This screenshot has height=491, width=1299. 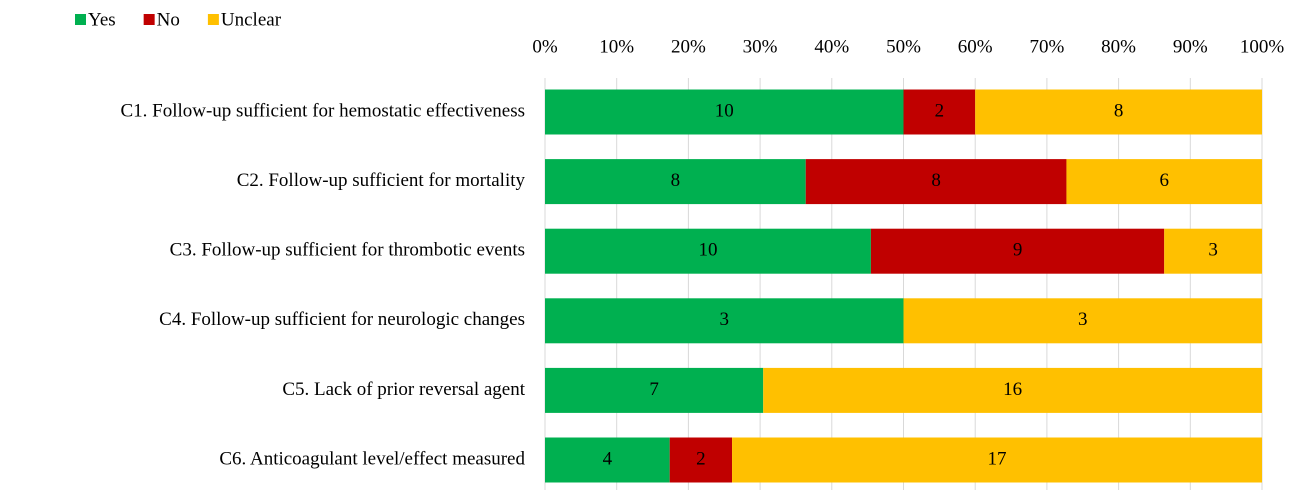 I want to click on data-label: 7, so click(x=654, y=389).